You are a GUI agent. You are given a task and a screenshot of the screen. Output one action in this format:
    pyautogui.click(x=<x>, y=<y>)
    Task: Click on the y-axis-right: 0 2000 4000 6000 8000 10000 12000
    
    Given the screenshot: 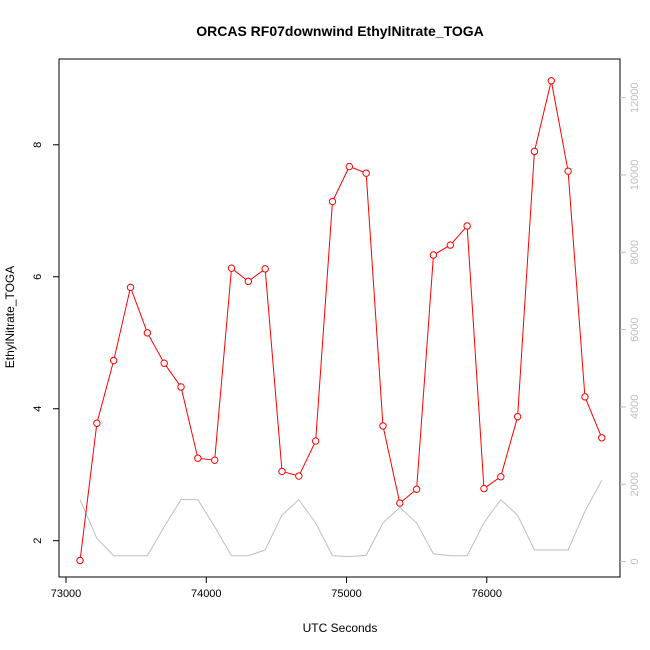 What is the action you would take?
    pyautogui.click(x=630, y=323)
    